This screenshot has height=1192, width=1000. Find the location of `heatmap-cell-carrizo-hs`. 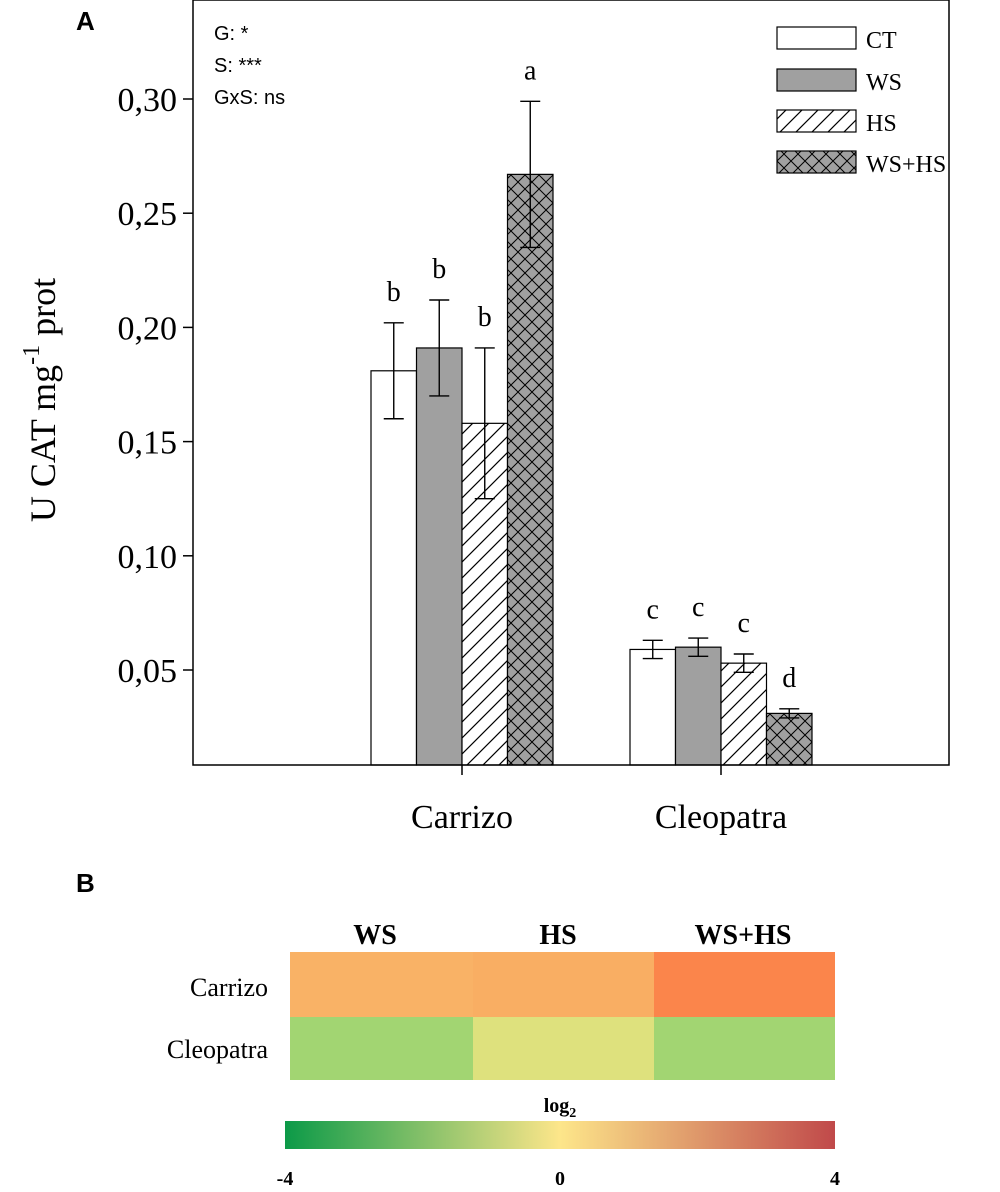

heatmap-cell-carrizo-hs is located at coordinates (563, 984).